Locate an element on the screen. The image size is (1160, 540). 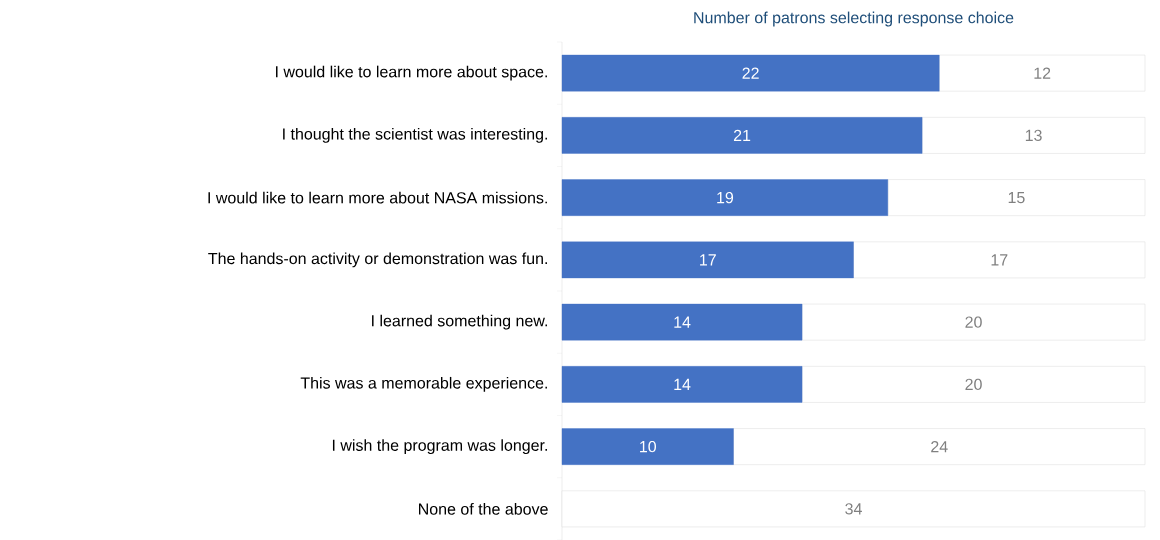
chart-title: Number of patrons selecting response choice is located at coordinates (854, 19).